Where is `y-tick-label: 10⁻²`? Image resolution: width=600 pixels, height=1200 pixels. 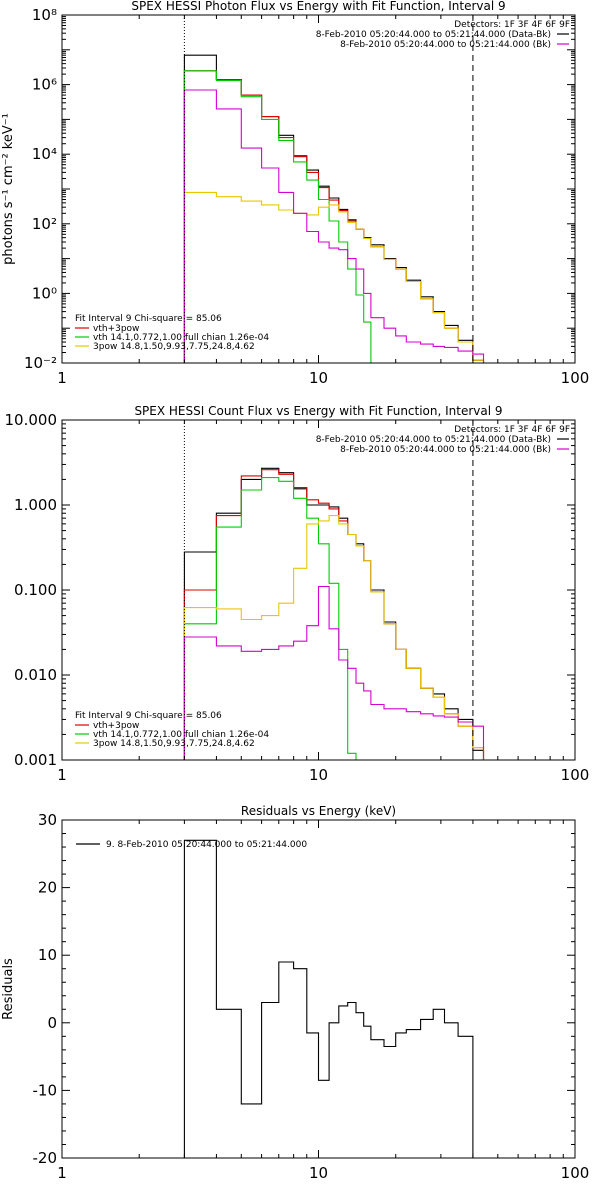 y-tick-label: 10⁻² is located at coordinates (40, 363).